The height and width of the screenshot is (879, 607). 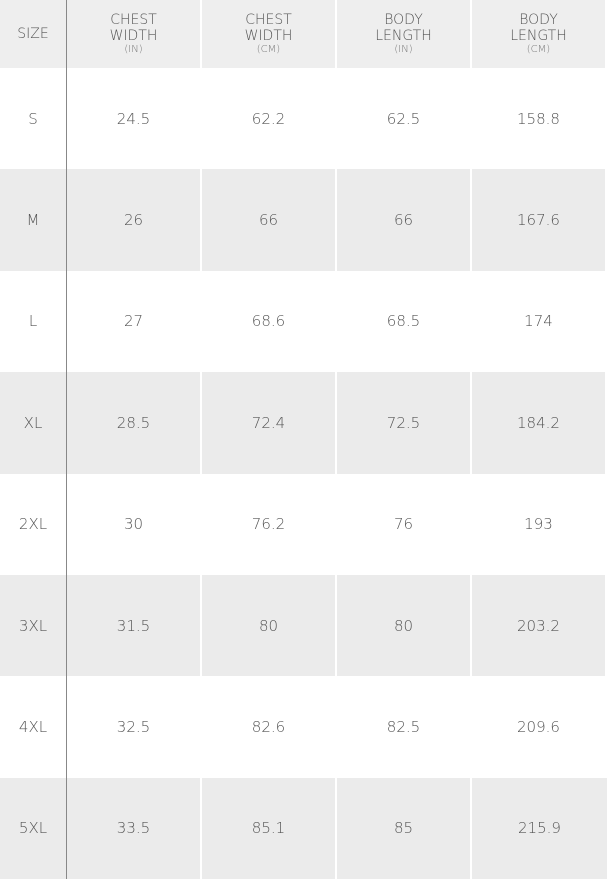 What do you see at coordinates (404, 321) in the screenshot?
I see `value-cell: 68.5` at bounding box center [404, 321].